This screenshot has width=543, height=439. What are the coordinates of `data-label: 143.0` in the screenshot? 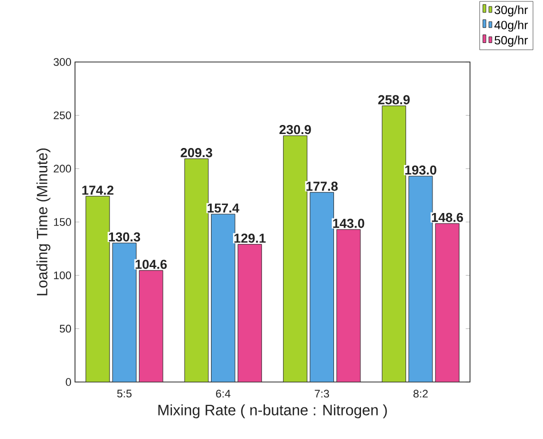 It's located at (348, 223).